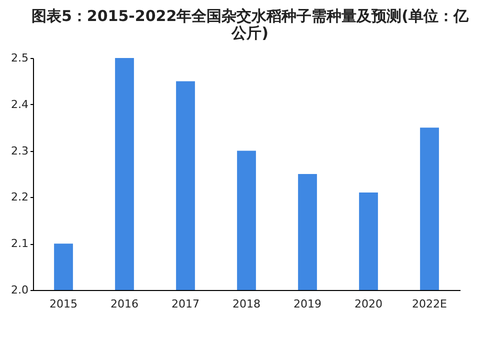 Image resolution: width=500 pixels, height=343 pixels. I want to click on y-tick-label: 2.4, so click(19, 104).